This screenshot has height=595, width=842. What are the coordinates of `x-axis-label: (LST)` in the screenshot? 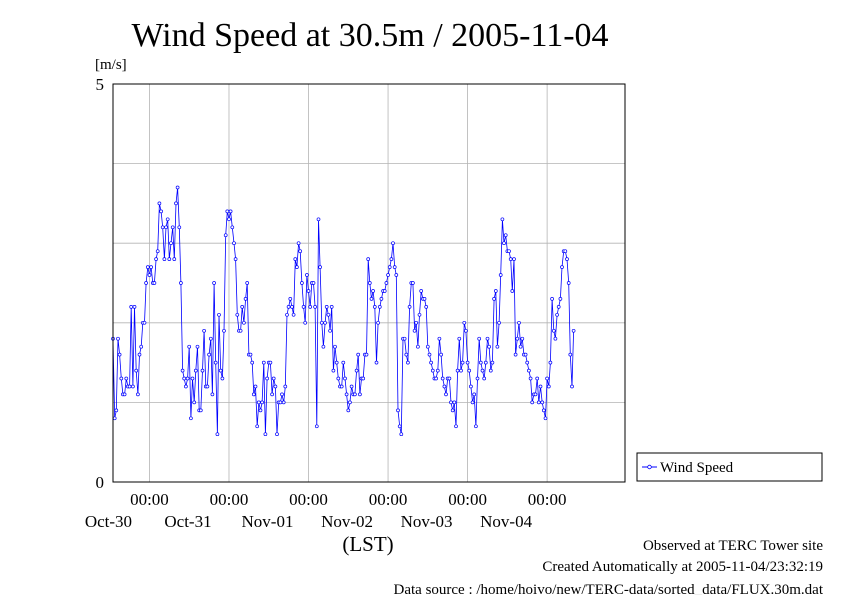 It's located at (367, 544).